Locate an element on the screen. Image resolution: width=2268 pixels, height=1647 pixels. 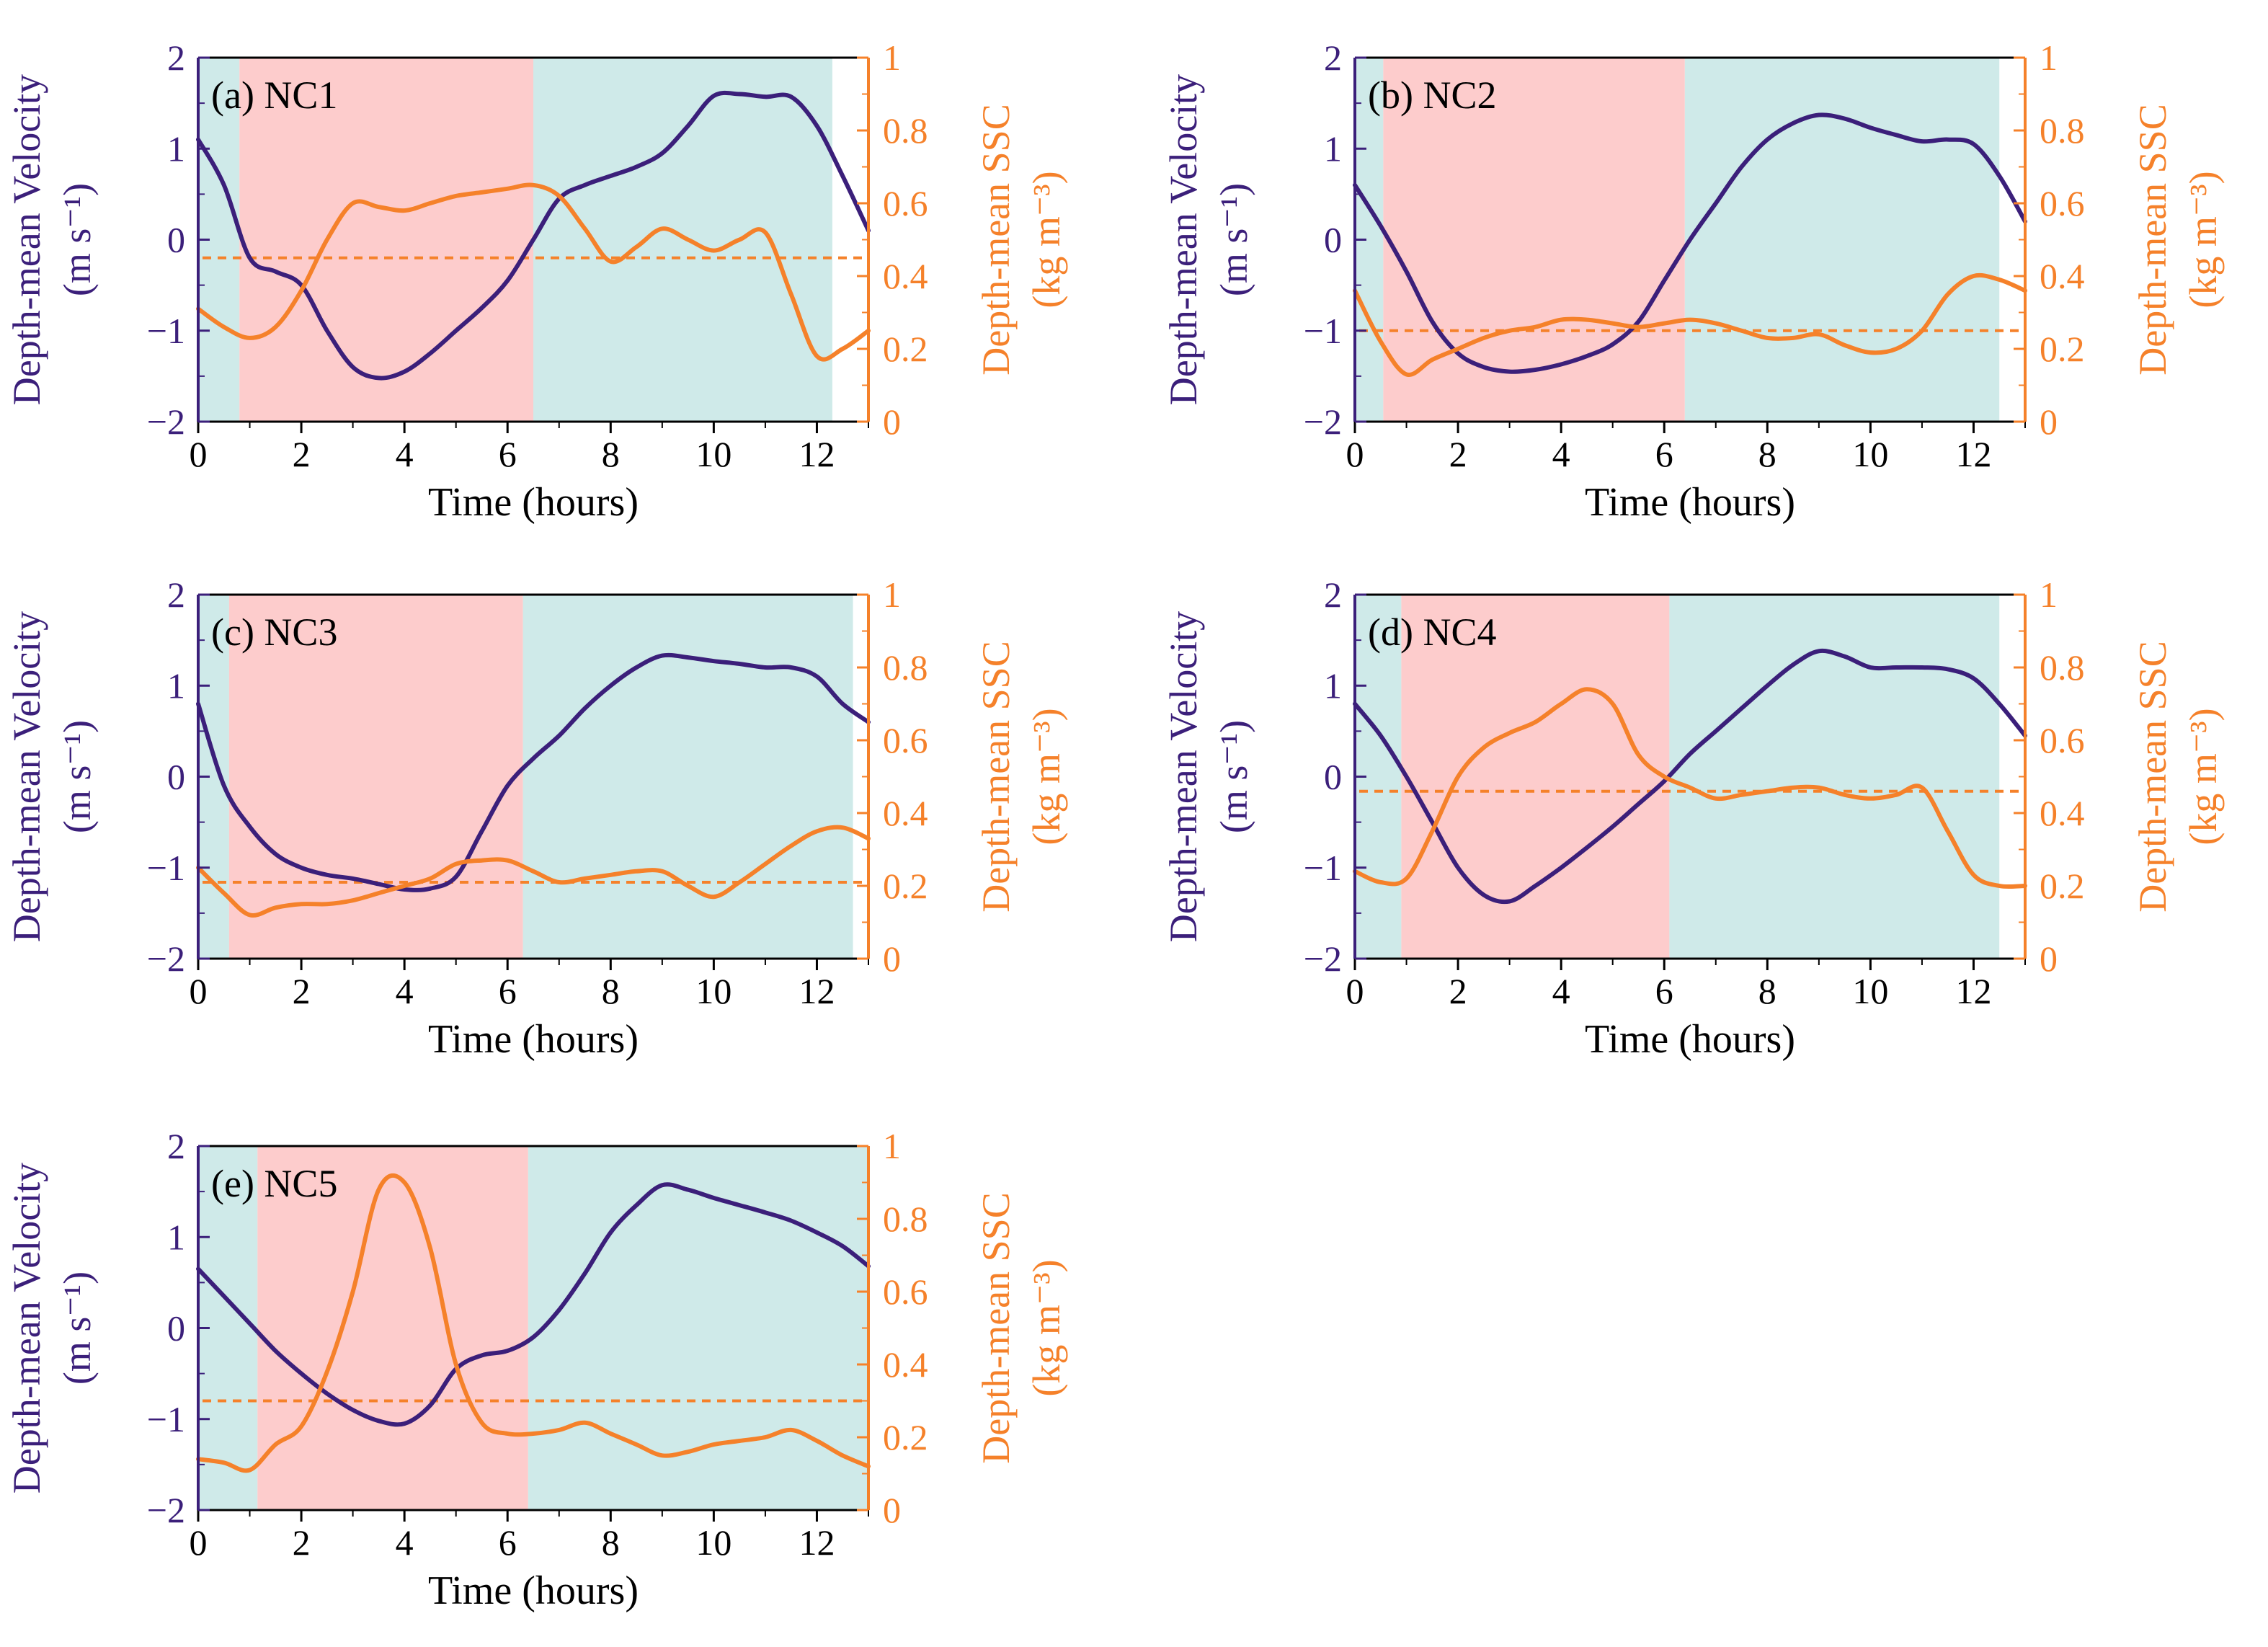
panel-title: (b) NC2 is located at coordinates (1432, 95).